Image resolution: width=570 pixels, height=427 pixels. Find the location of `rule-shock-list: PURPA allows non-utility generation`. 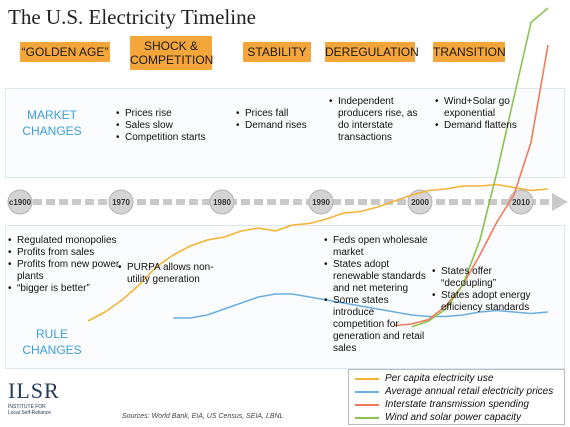

rule-shock-list: PURPA allows non-utility generation is located at coordinates (177, 274).